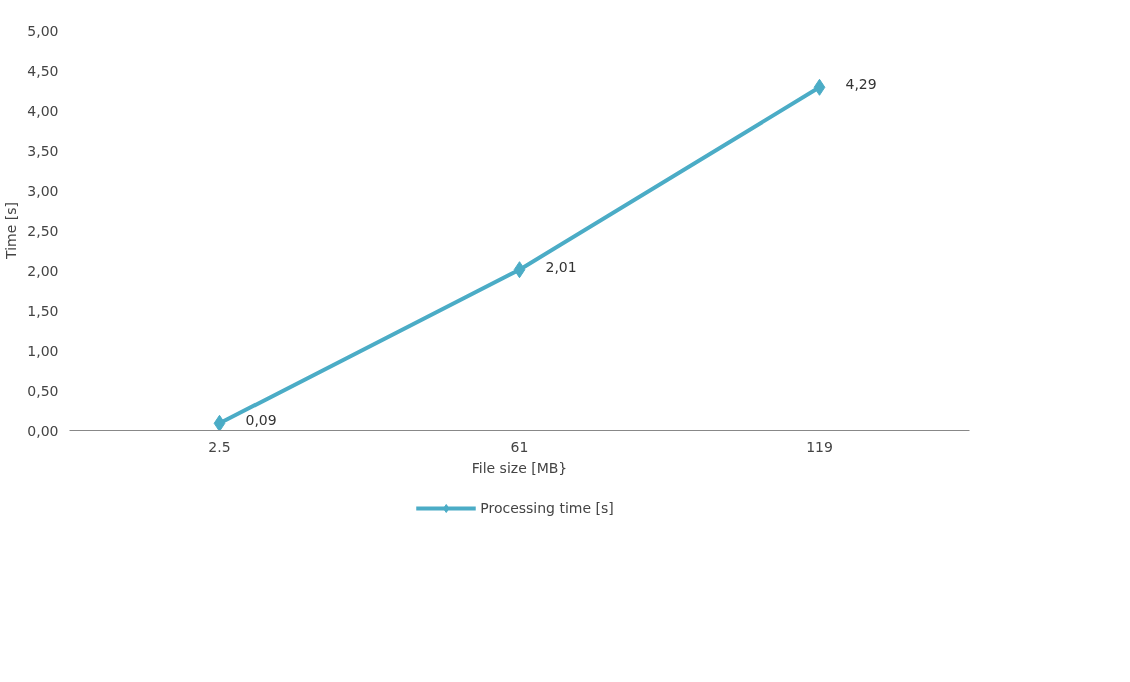  What do you see at coordinates (519, 446) in the screenshot?
I see `x-tick-label: 61` at bounding box center [519, 446].